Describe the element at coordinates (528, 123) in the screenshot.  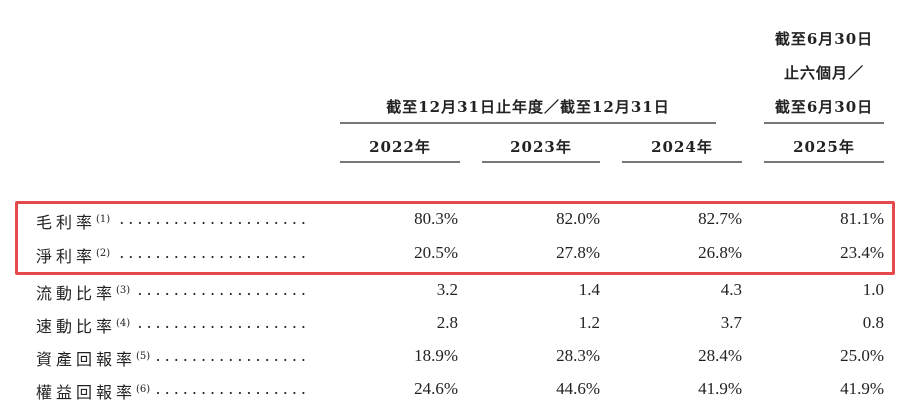
I see `group-underline` at that location.